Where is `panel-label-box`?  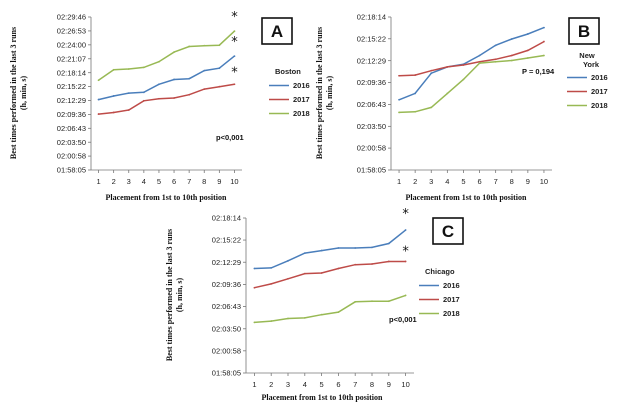 panel-label-box is located at coordinates (277, 31).